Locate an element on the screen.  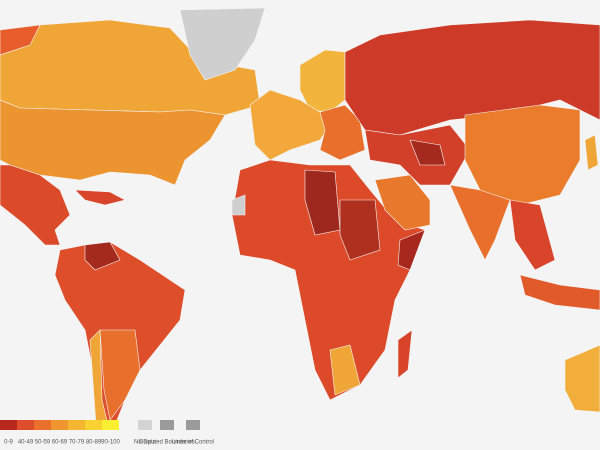
scandinavia is located at coordinates (322, 81).